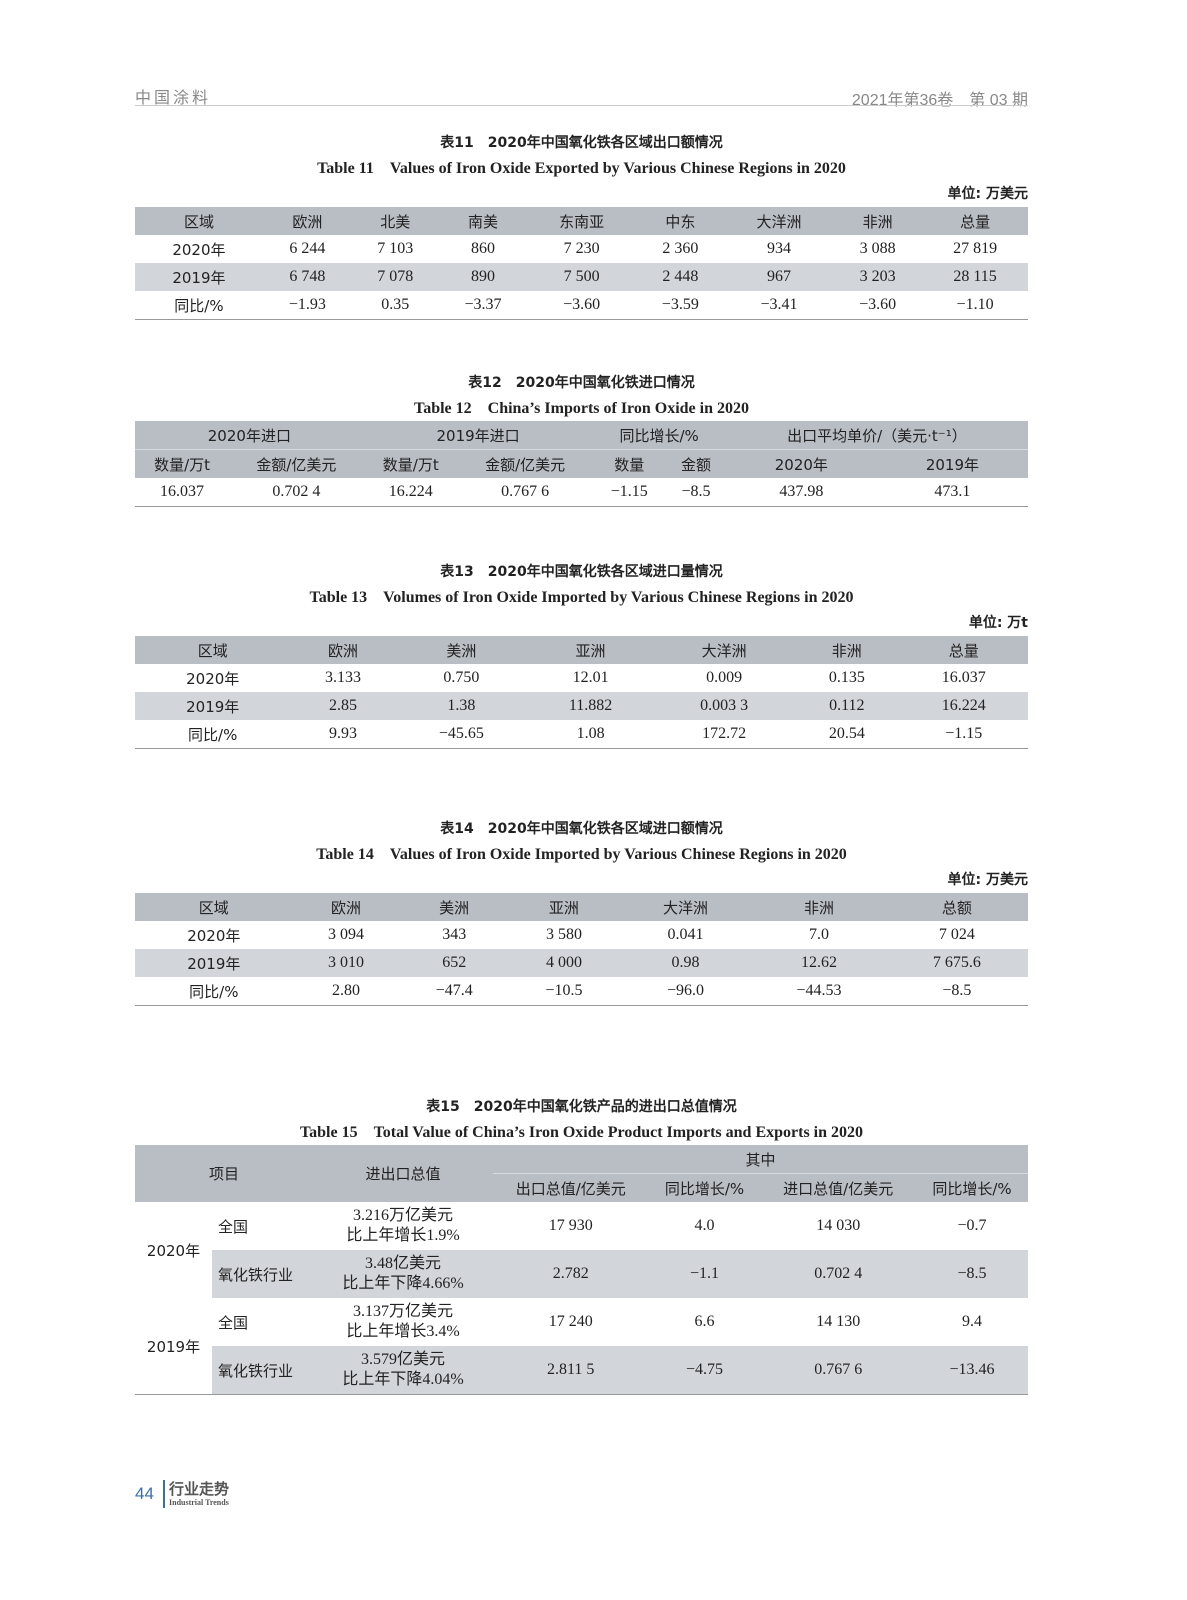 Image resolution: width=1187 pixels, height=1600 pixels. What do you see at coordinates (778, 276) in the screenshot?
I see `table-cell: 967` at bounding box center [778, 276].